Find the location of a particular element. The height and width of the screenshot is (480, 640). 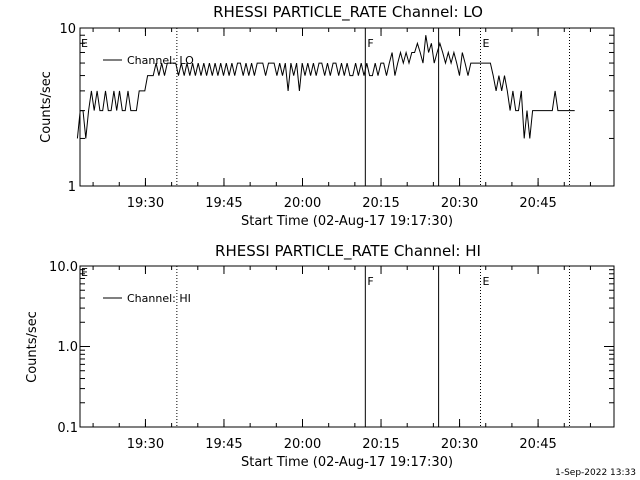

legend-lo: Channel: LO is located at coordinates (148, 60).